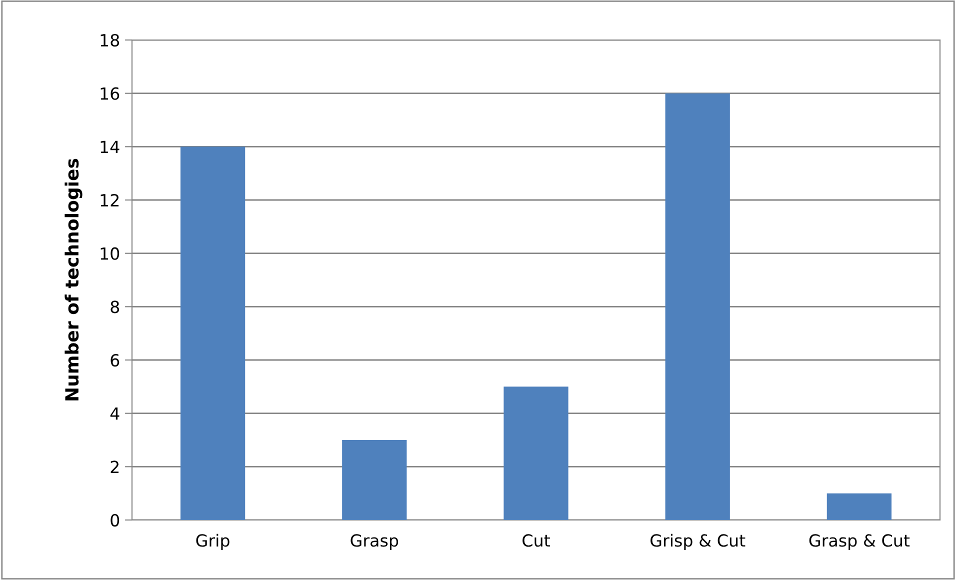 This screenshot has height=580, width=956. I want to click on y-tick-label: 8, so click(115, 307).